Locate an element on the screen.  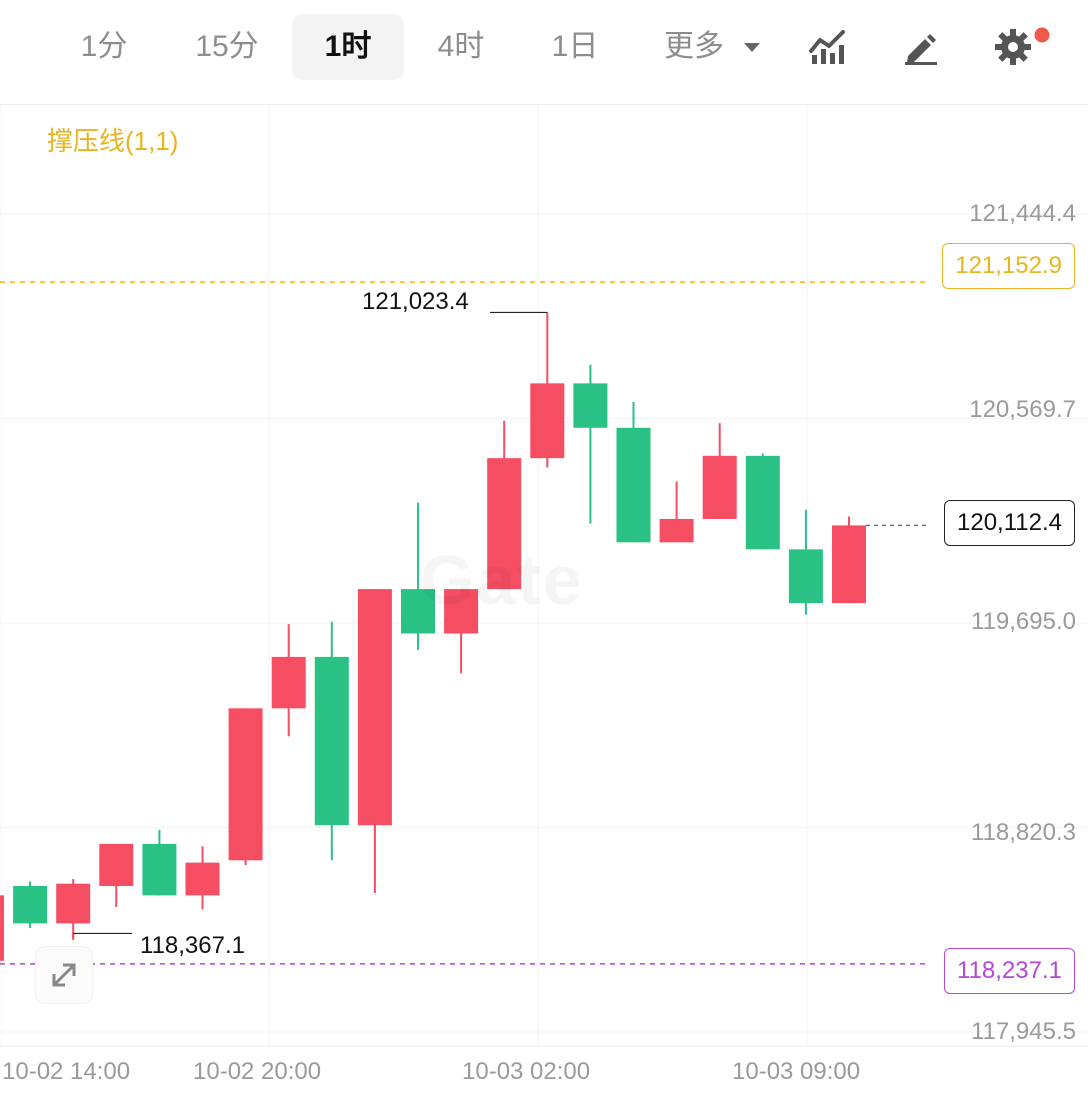
timeframe-more: 更多 is located at coordinates (694, 46).